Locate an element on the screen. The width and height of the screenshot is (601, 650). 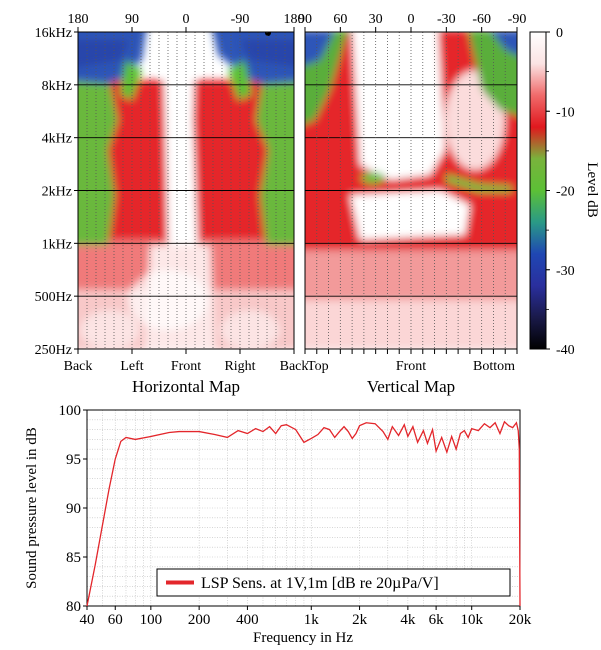
colorbar-tick-label: -10 is located at coordinates (565, 112).